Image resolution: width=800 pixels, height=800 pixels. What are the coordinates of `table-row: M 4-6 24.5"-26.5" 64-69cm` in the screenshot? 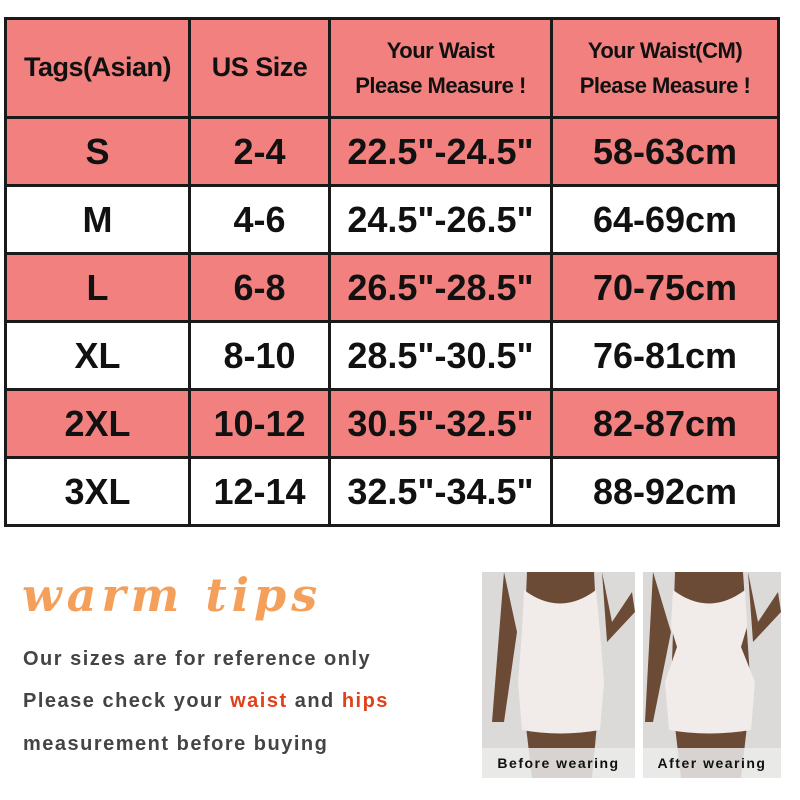 It's located at (392, 219).